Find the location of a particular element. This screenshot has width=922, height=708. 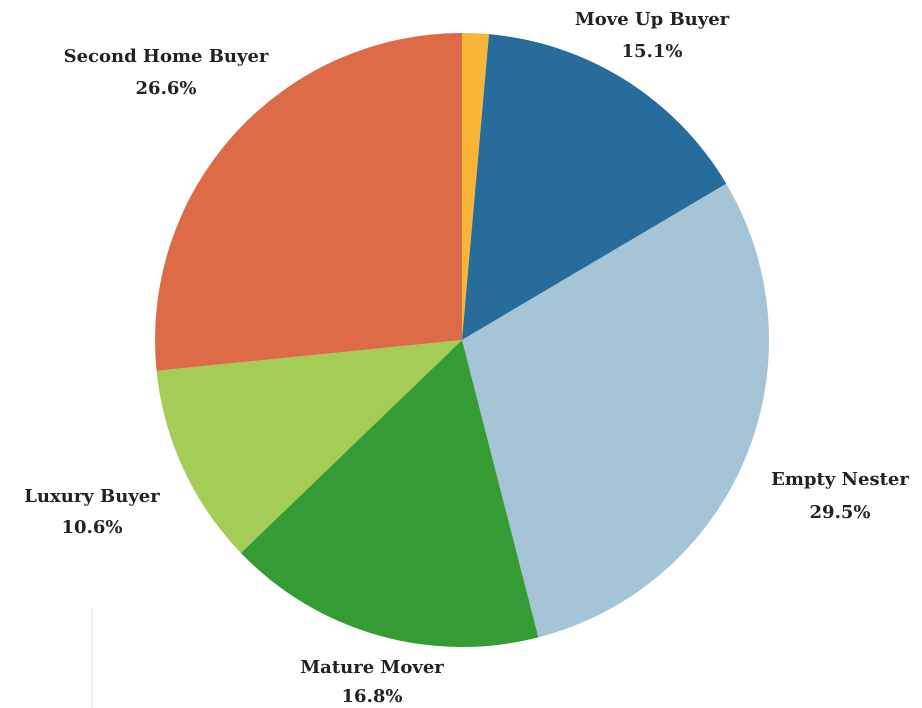

slice-label: Move Up Buyer is located at coordinates (652, 19).